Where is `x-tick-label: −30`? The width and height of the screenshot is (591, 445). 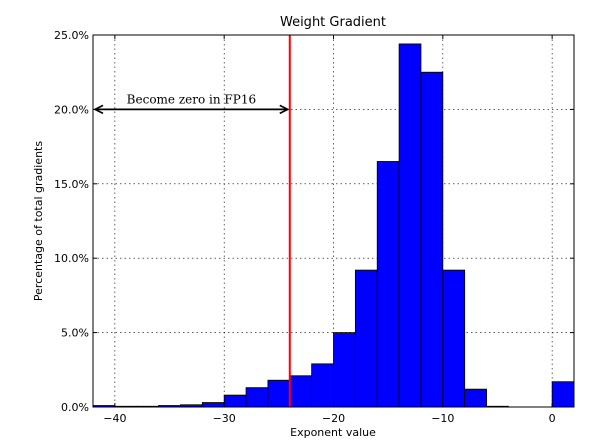
x-tick-label: −30 is located at coordinates (224, 418).